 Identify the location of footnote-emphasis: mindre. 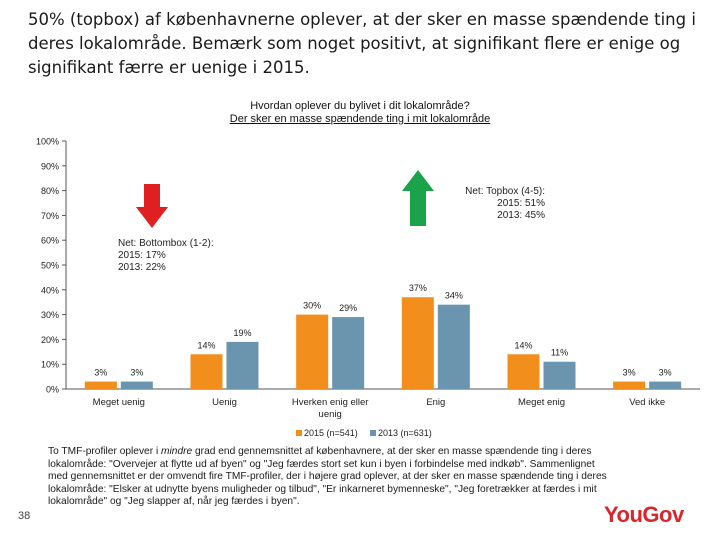
(177, 451).